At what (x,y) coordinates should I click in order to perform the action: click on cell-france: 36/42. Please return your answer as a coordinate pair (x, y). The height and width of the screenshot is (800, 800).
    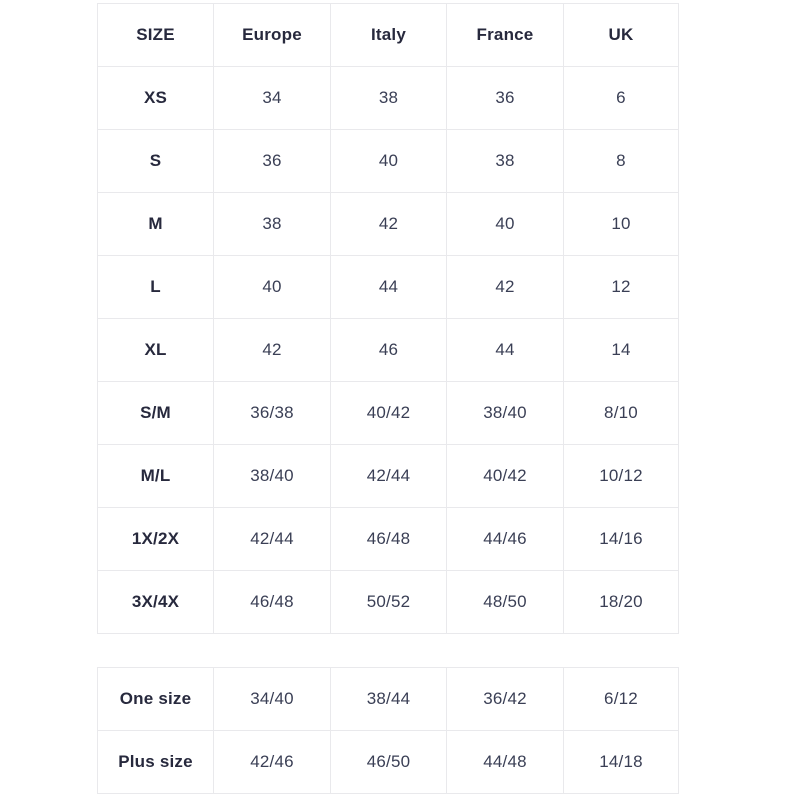
    Looking at the image, I should click on (505, 699).